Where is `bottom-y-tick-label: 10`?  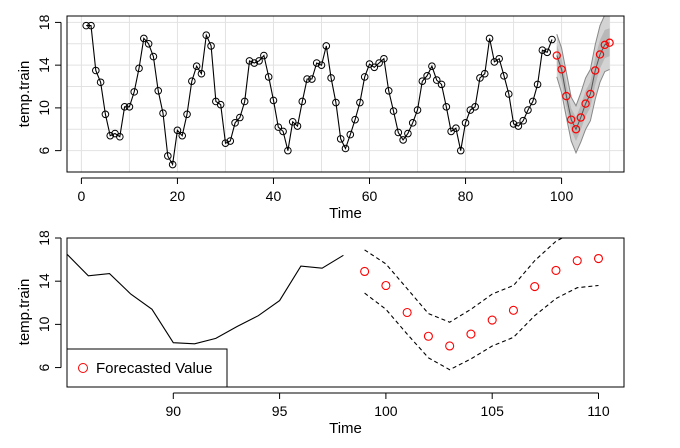 bottom-y-tick-label: 10 is located at coordinates (44, 324).